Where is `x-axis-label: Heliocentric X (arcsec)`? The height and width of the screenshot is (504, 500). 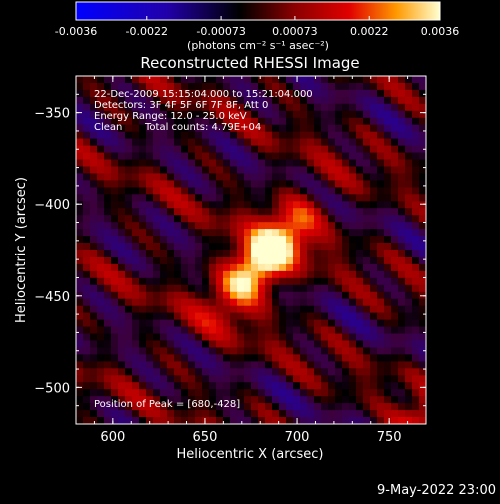 x-axis-label: Heliocentric X (arcsec) is located at coordinates (250, 454).